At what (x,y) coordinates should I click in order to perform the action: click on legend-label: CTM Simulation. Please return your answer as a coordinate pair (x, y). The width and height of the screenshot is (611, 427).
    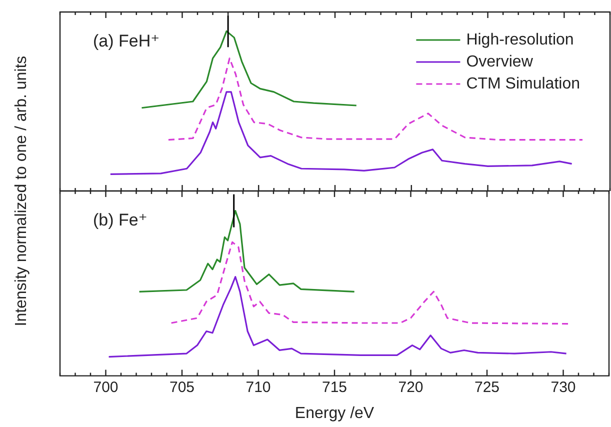
    Looking at the image, I should click on (523, 83).